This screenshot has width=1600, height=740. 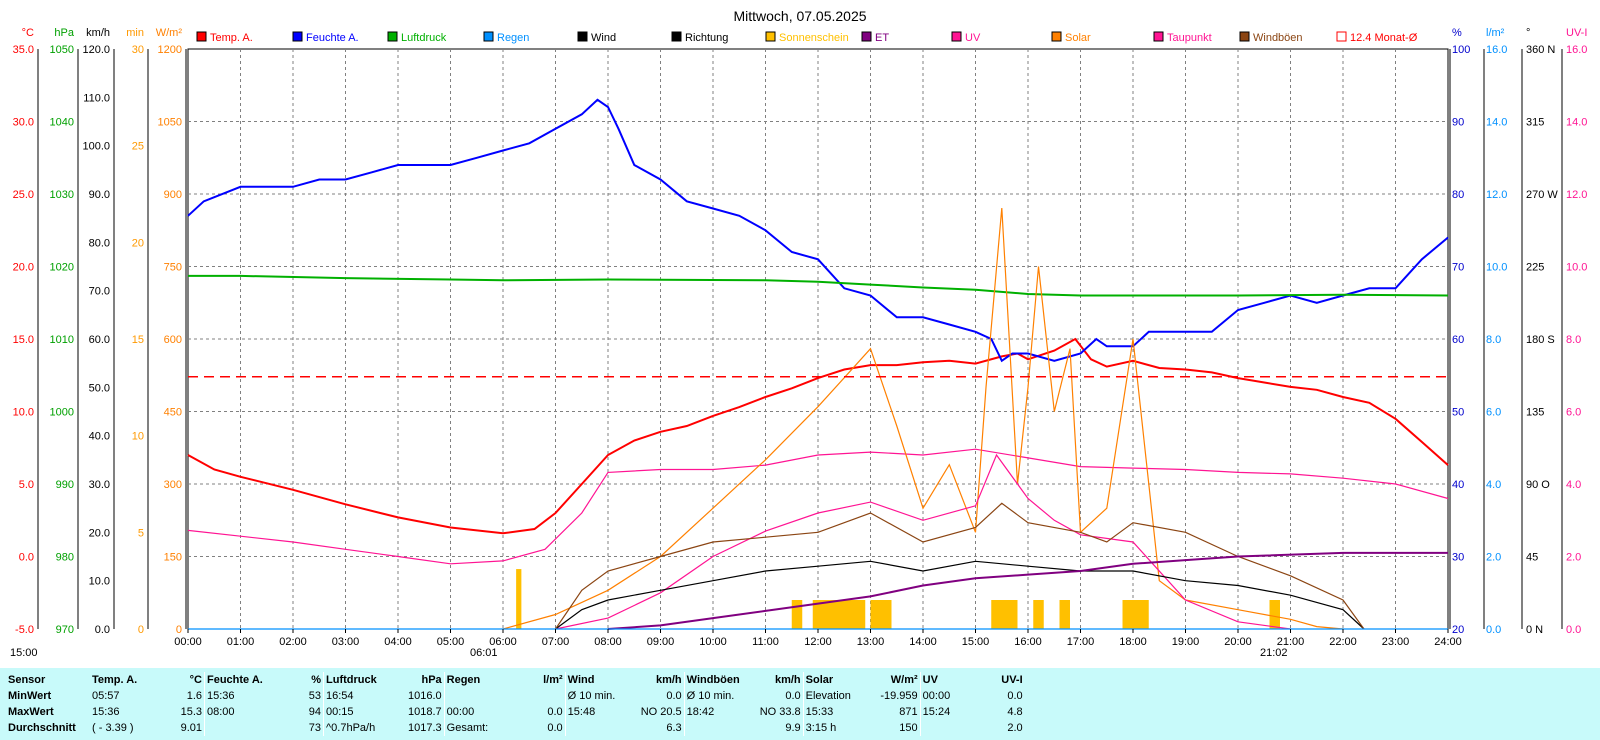 I want to click on axis-tick-hum: 30, so click(x=1458, y=558).